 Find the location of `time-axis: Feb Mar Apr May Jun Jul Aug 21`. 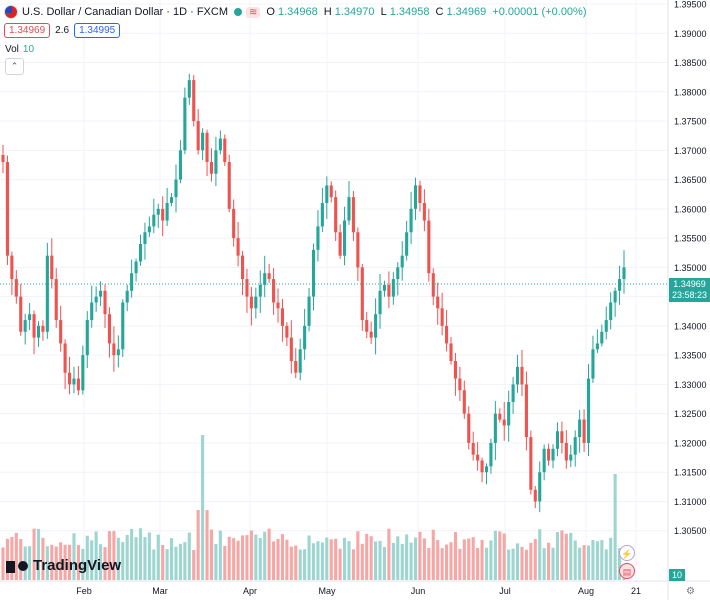

time-axis: Feb Mar Apr May Jun Jul Aug 21 is located at coordinates (355, 588).